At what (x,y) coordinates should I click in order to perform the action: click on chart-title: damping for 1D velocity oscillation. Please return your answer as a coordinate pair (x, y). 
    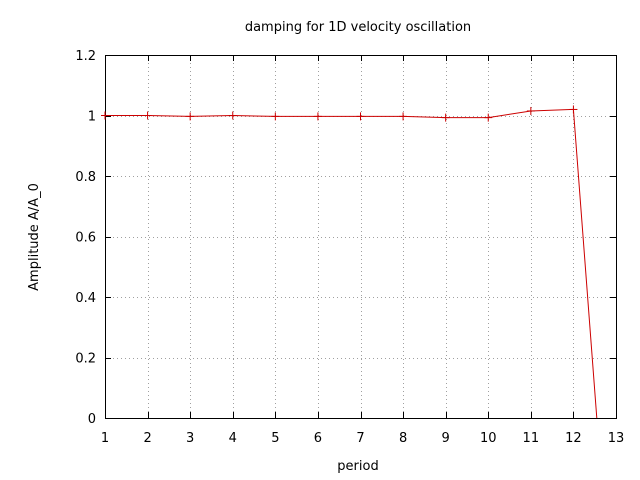
    Looking at the image, I should click on (358, 27).